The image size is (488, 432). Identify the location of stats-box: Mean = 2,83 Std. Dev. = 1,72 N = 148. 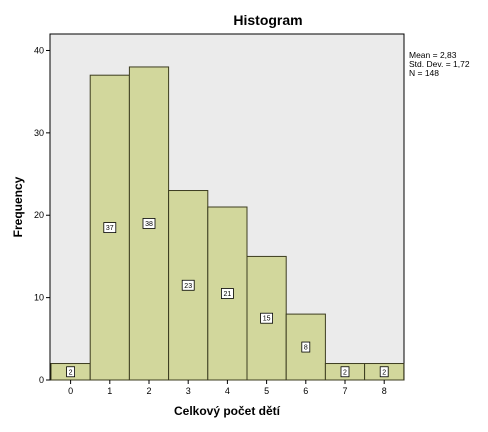
(439, 64).